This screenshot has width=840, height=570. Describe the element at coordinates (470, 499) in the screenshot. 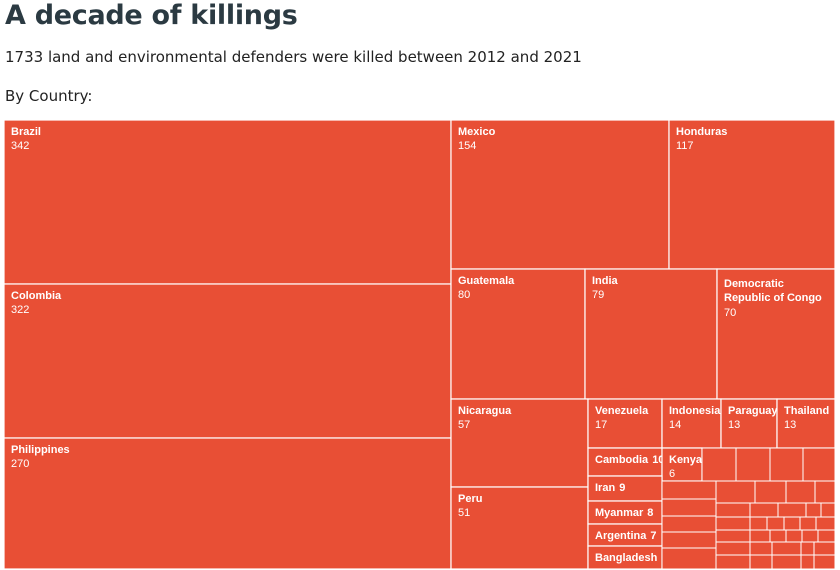

I see `tile-label: Peru` at that location.